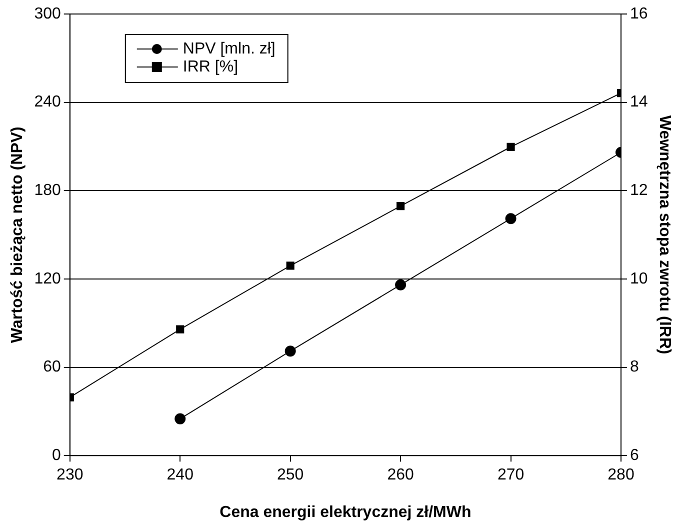  I want to click on y-tick-label: 60, so click(52, 367).